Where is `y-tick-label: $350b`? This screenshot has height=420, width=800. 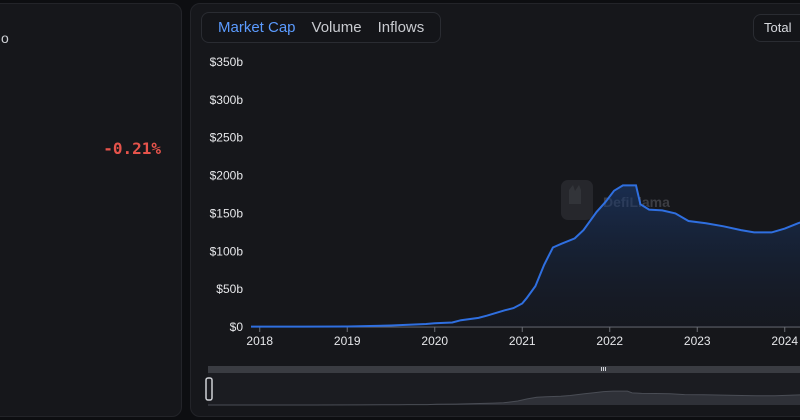 y-tick-label: $350b is located at coordinates (227, 62).